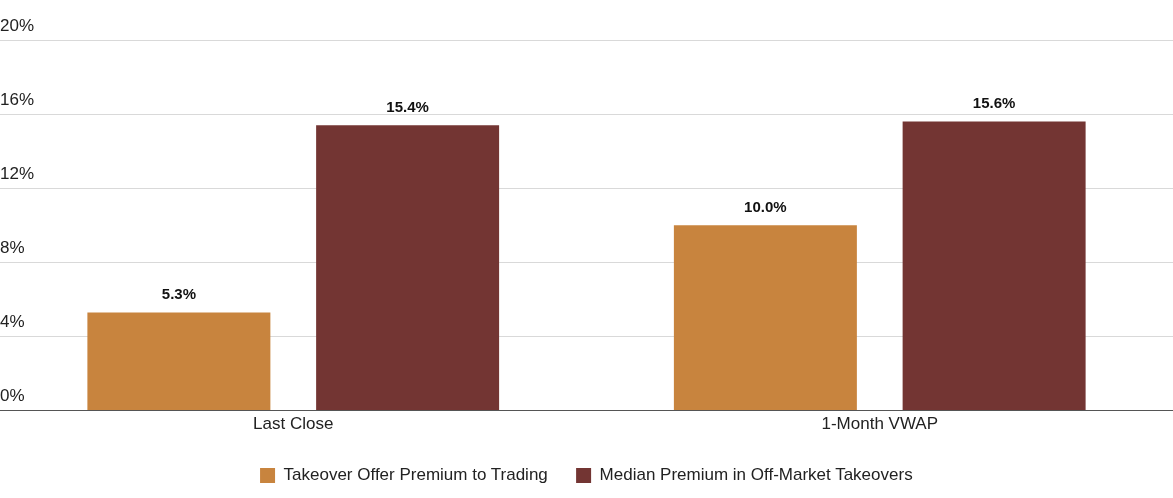 The width and height of the screenshot is (1173, 498). What do you see at coordinates (12, 322) in the screenshot?
I see `y-tick-label: 4%` at bounding box center [12, 322].